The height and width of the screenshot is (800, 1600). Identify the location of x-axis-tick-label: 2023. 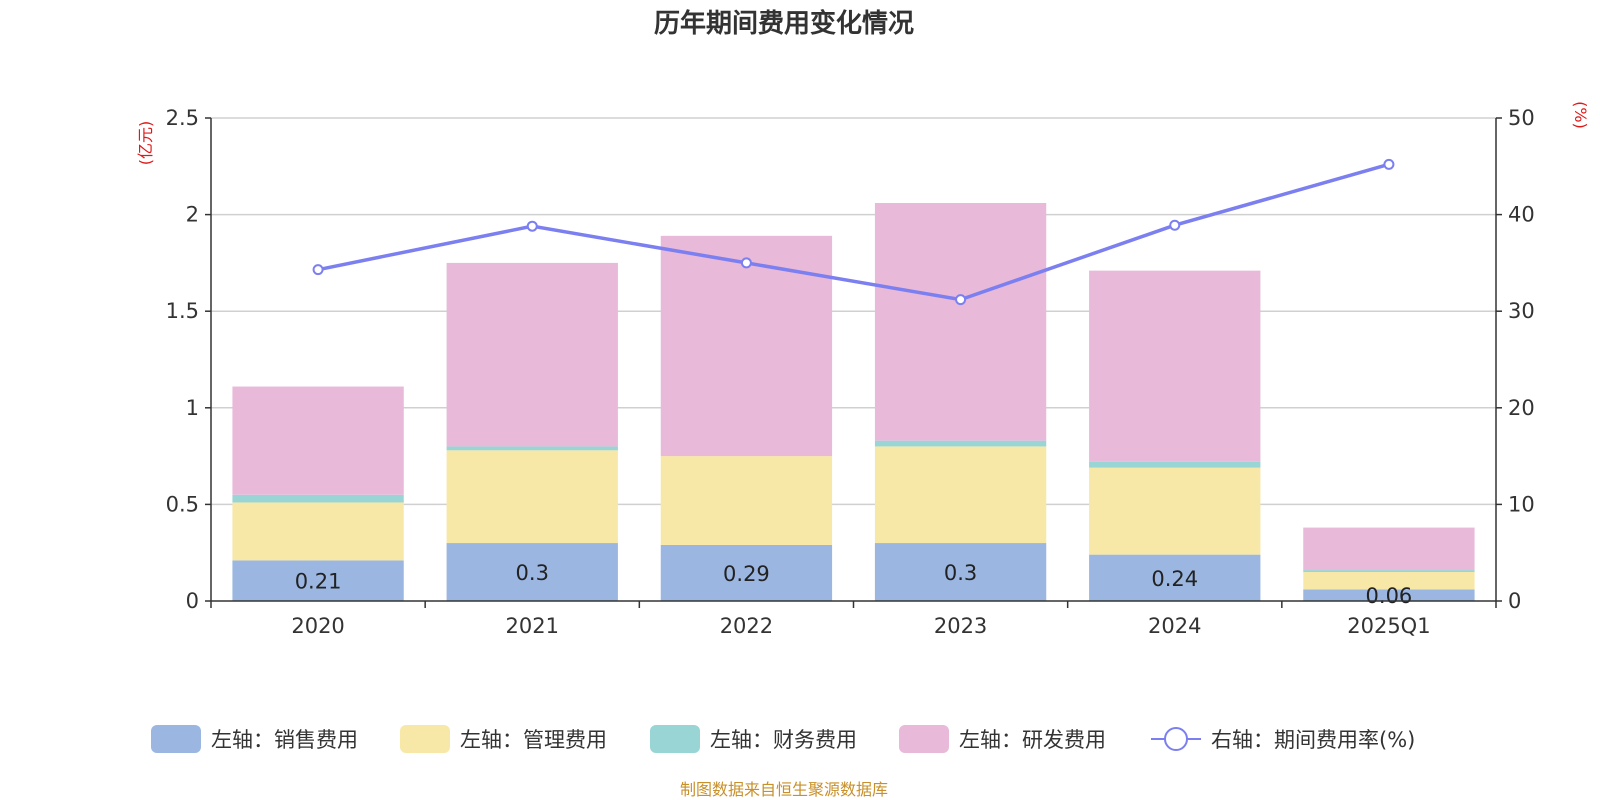
(960, 626).